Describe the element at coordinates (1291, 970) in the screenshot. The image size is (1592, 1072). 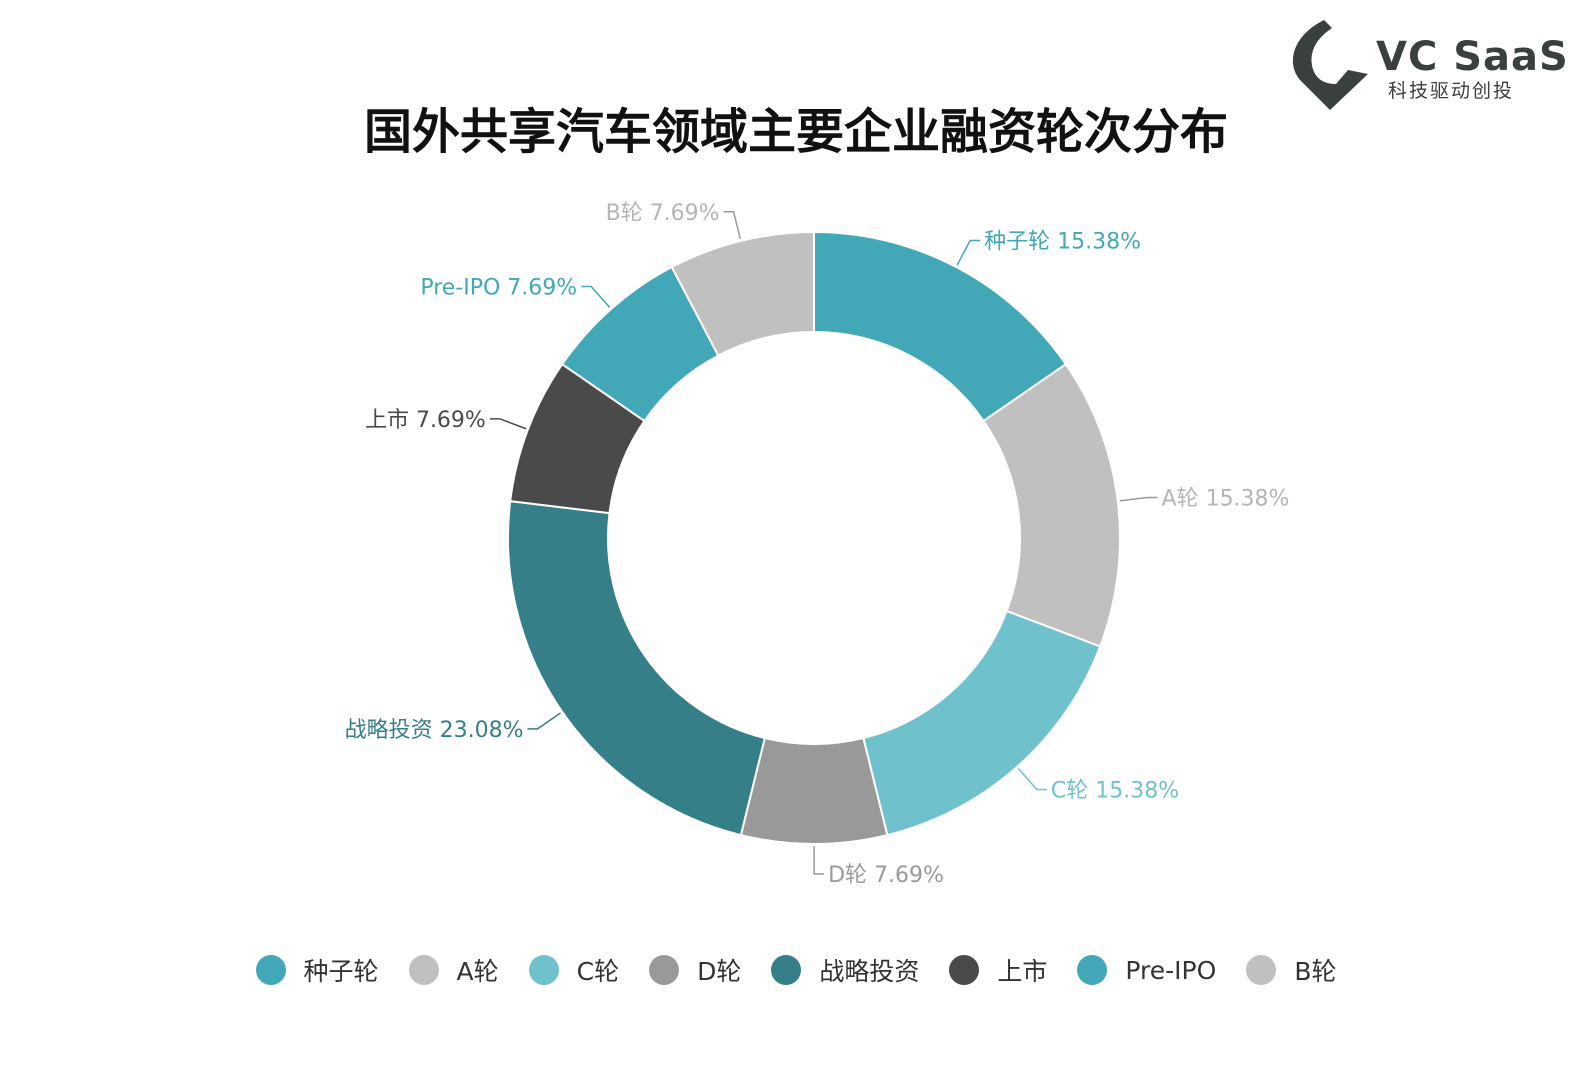
I see `legend-item-7: B轮` at that location.